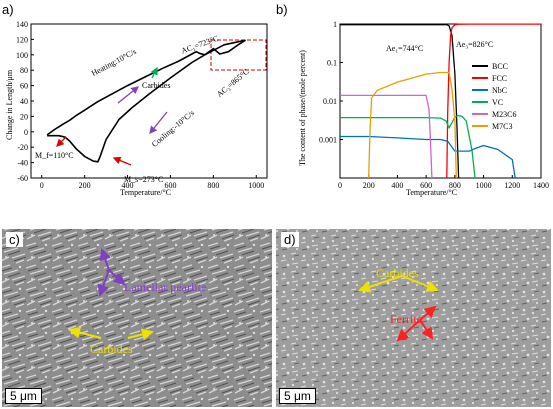 This screenshot has width=553, height=409. Describe the element at coordinates (455, 185) in the screenshot. I see `b-xtick-label: 800` at that location.